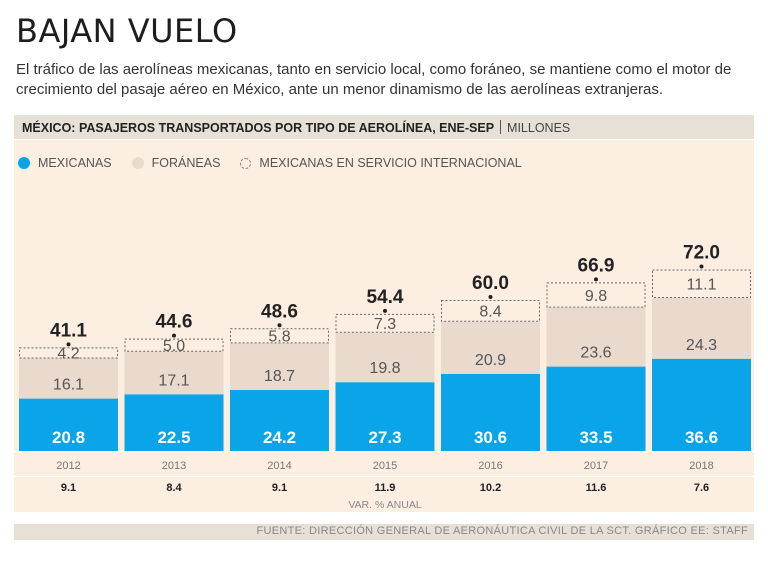 This screenshot has height=565, width=768. I want to click on bar-mexicanas-2017, so click(596, 408).